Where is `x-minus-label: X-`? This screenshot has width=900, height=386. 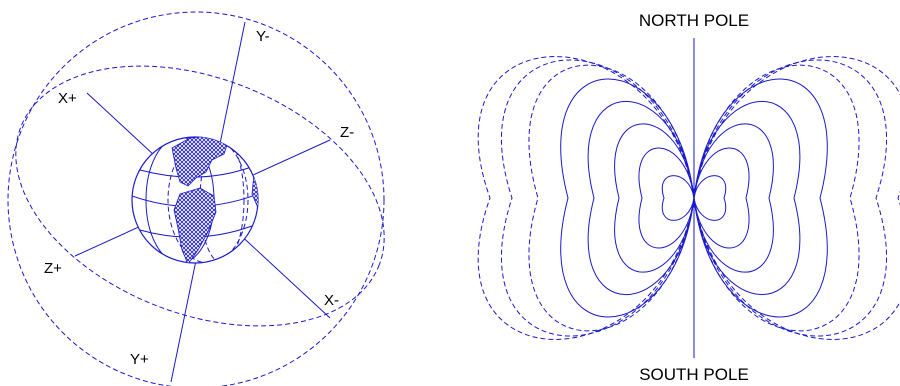 x-minus-label: X- is located at coordinates (331, 300).